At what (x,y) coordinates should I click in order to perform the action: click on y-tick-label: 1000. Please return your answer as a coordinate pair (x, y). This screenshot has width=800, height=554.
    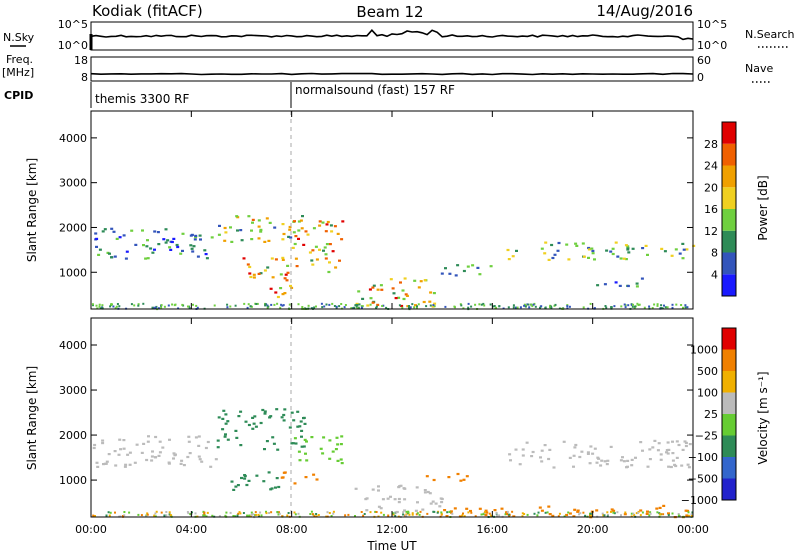
    Looking at the image, I should click on (73, 480).